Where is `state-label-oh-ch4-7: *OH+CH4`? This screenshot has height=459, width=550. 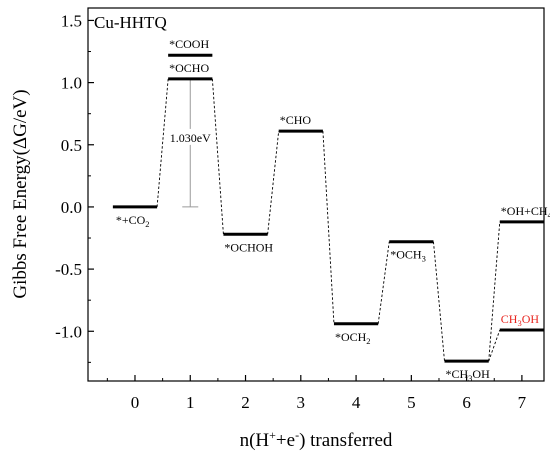 state-label-oh-ch4-7: *OH+CH4 is located at coordinates (525, 212).